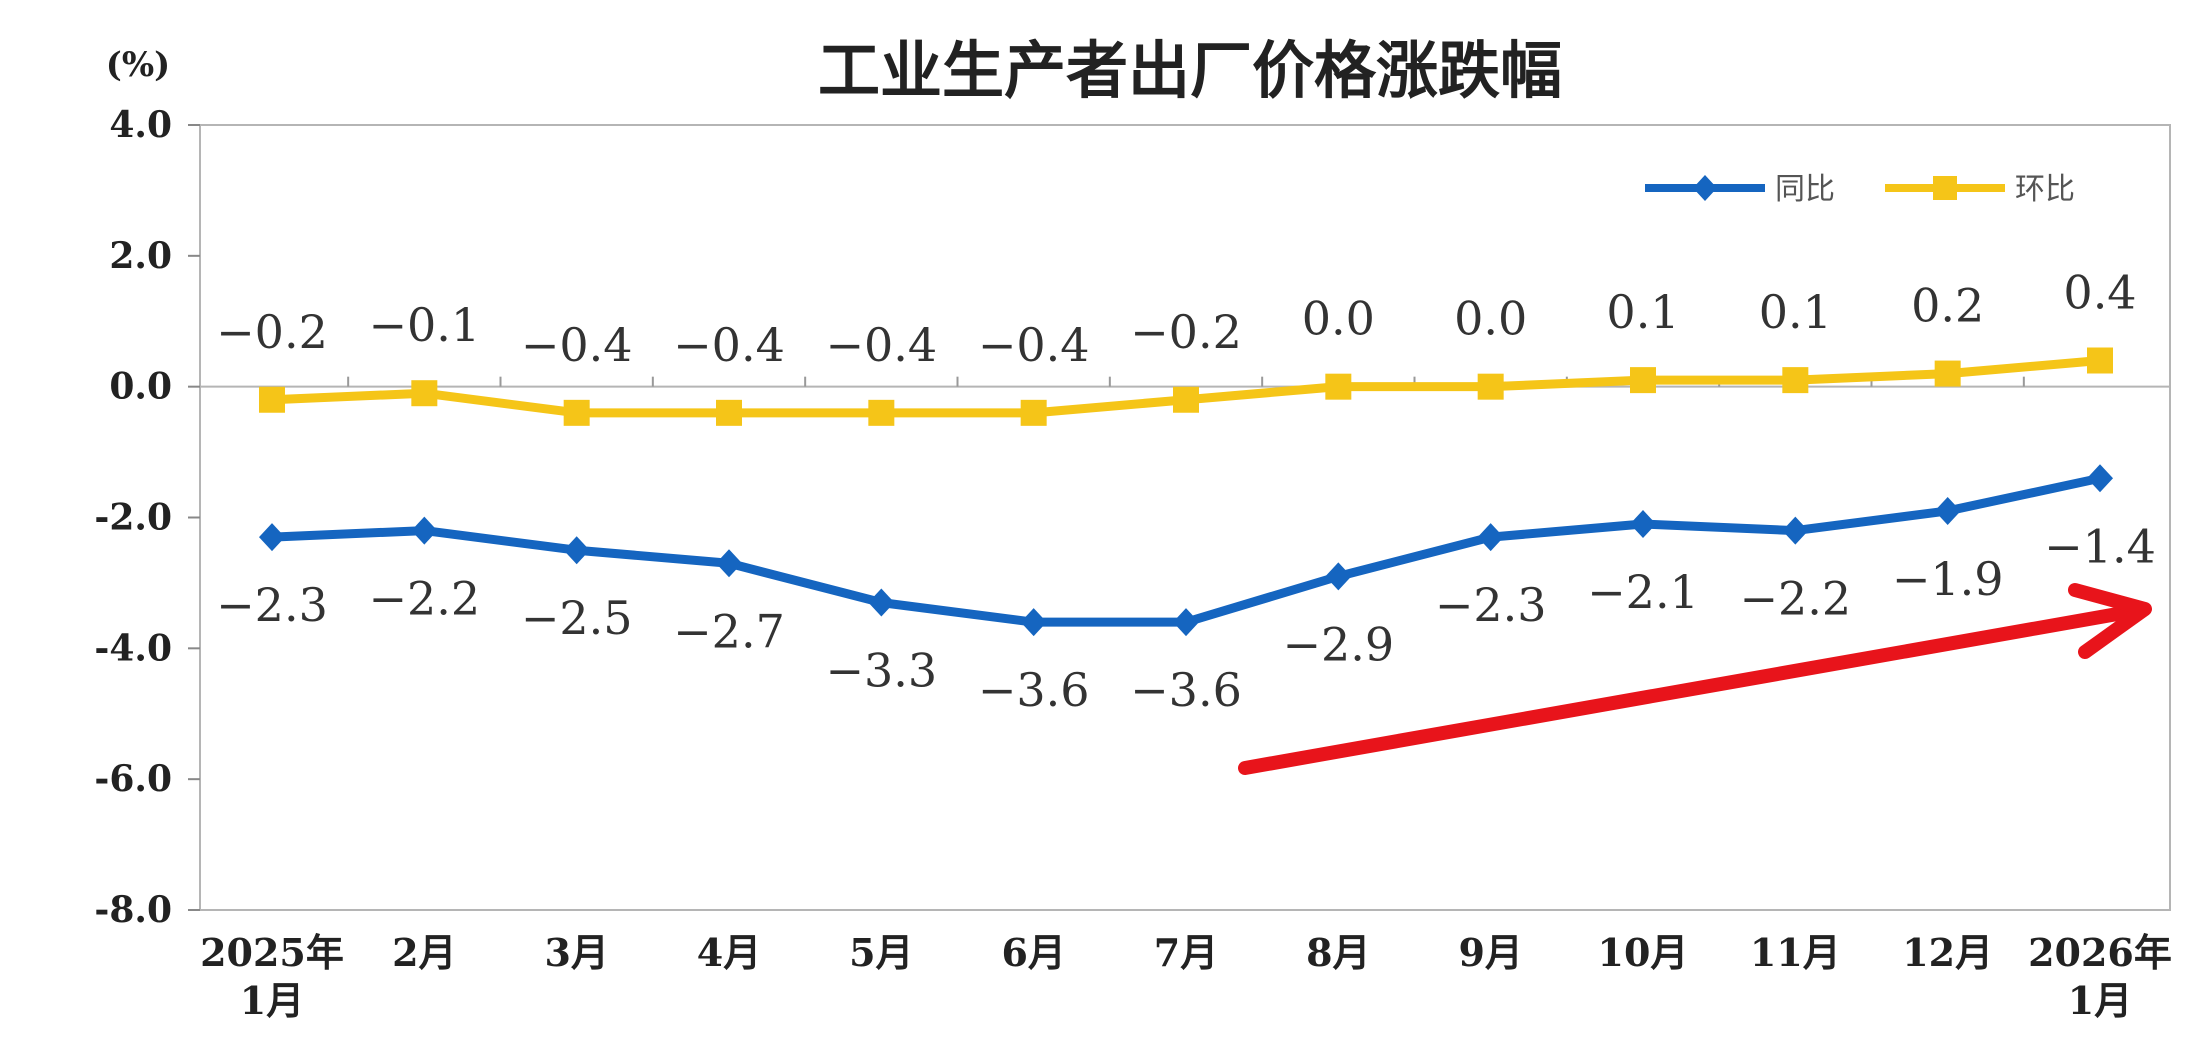 The width and height of the screenshot is (2208, 1060). I want to click on x-tick-label: 11月, so click(1795, 952).